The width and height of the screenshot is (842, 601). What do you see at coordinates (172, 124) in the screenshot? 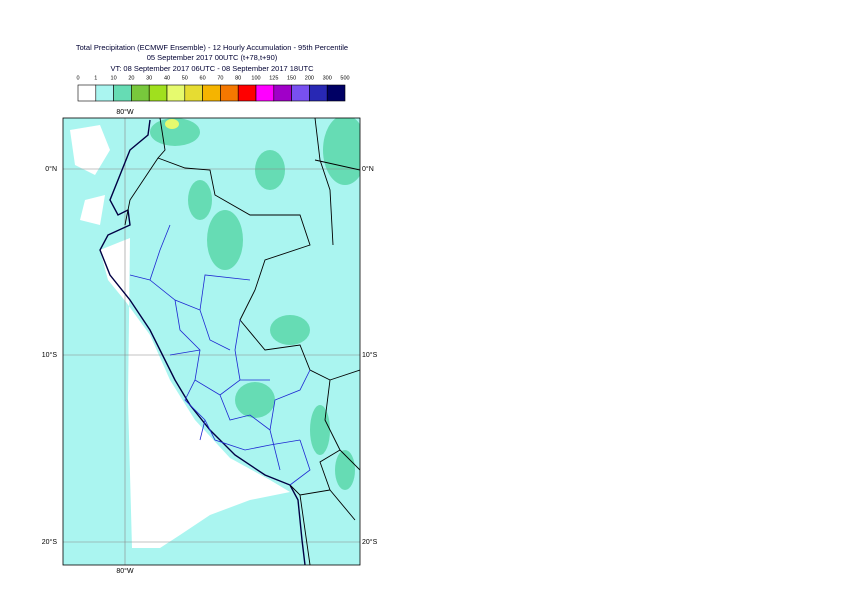
I see `precip-patch` at bounding box center [172, 124].